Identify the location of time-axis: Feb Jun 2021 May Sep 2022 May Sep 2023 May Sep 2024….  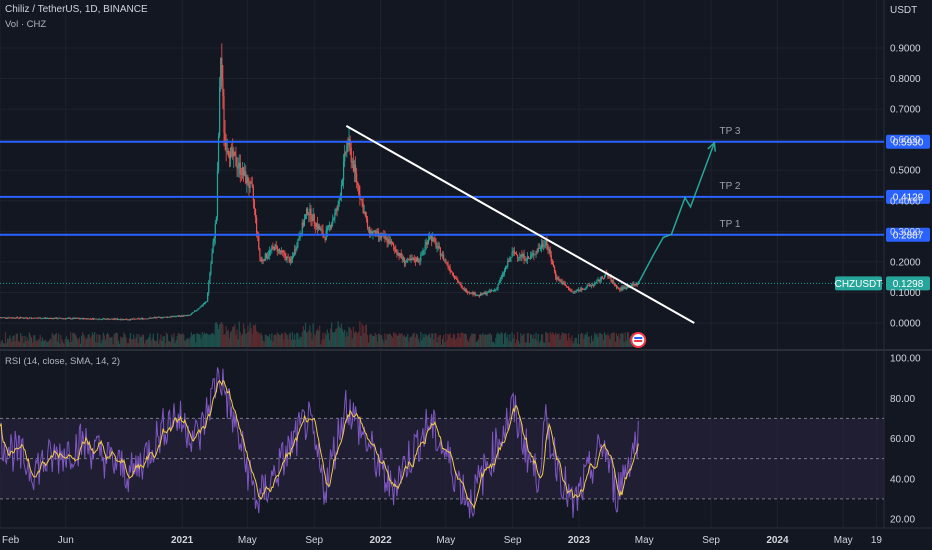
(442, 540).